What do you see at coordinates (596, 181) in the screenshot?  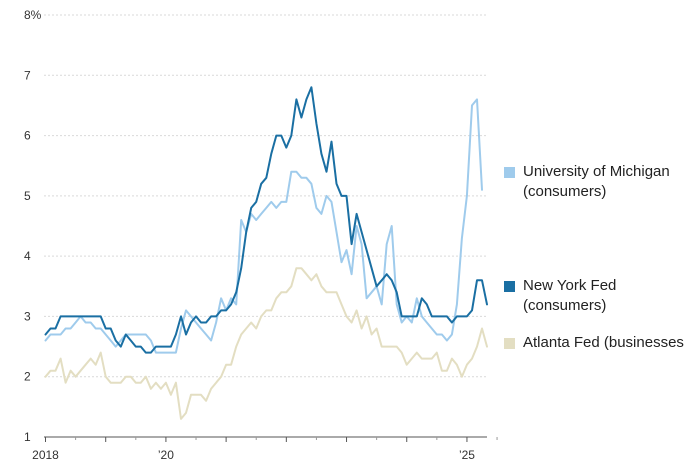 I see `legend-label: University of Michigan (consumers)` at bounding box center [596, 181].